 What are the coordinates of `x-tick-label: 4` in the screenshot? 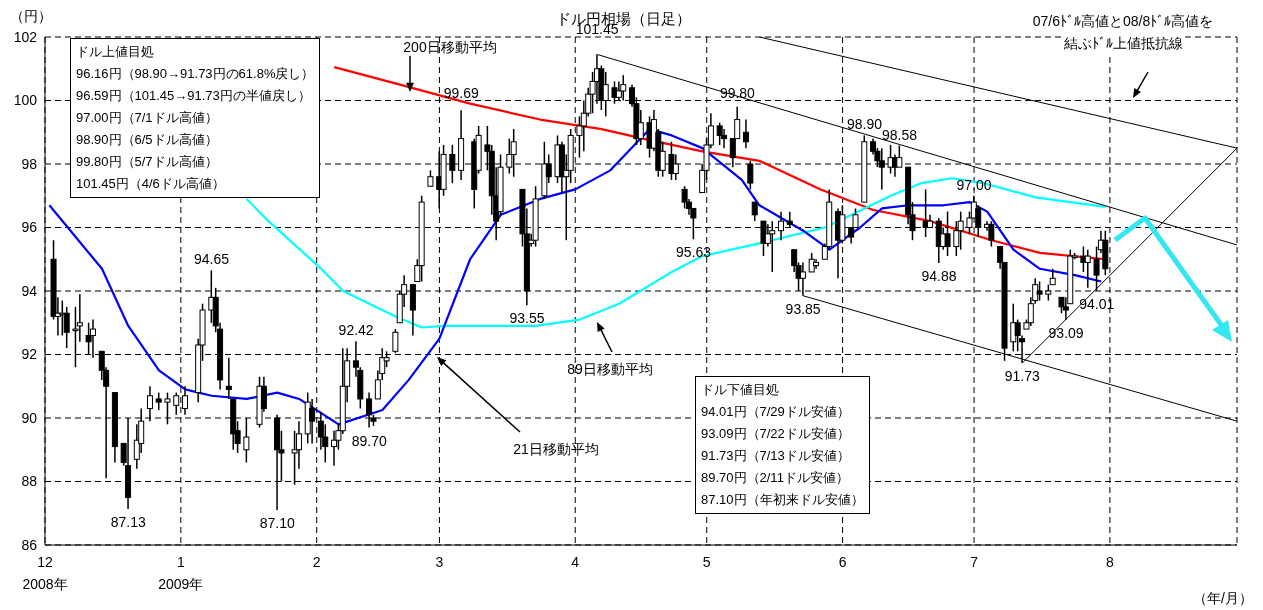 It's located at (575, 562).